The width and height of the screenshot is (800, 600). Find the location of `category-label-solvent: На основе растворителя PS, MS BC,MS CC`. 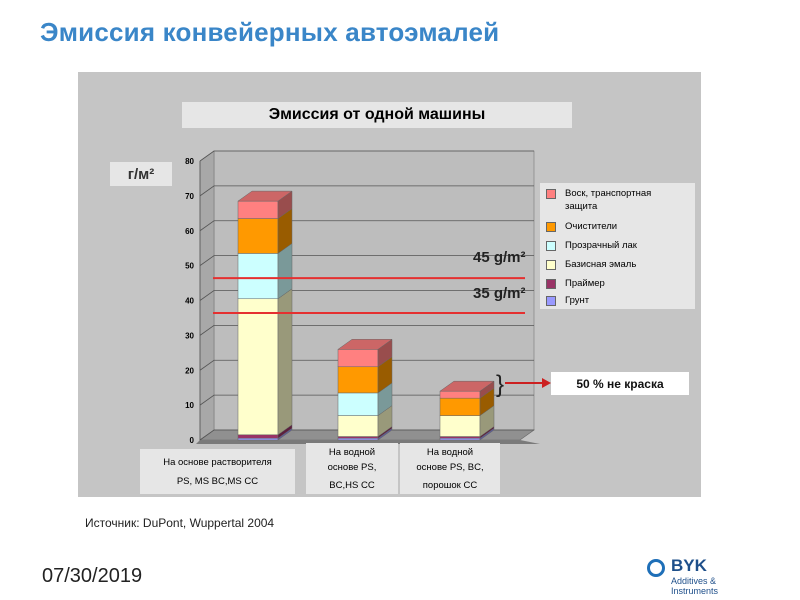

category-label-solvent: На основе растворителя PS, MS BC,MS CC is located at coordinates (217, 471).